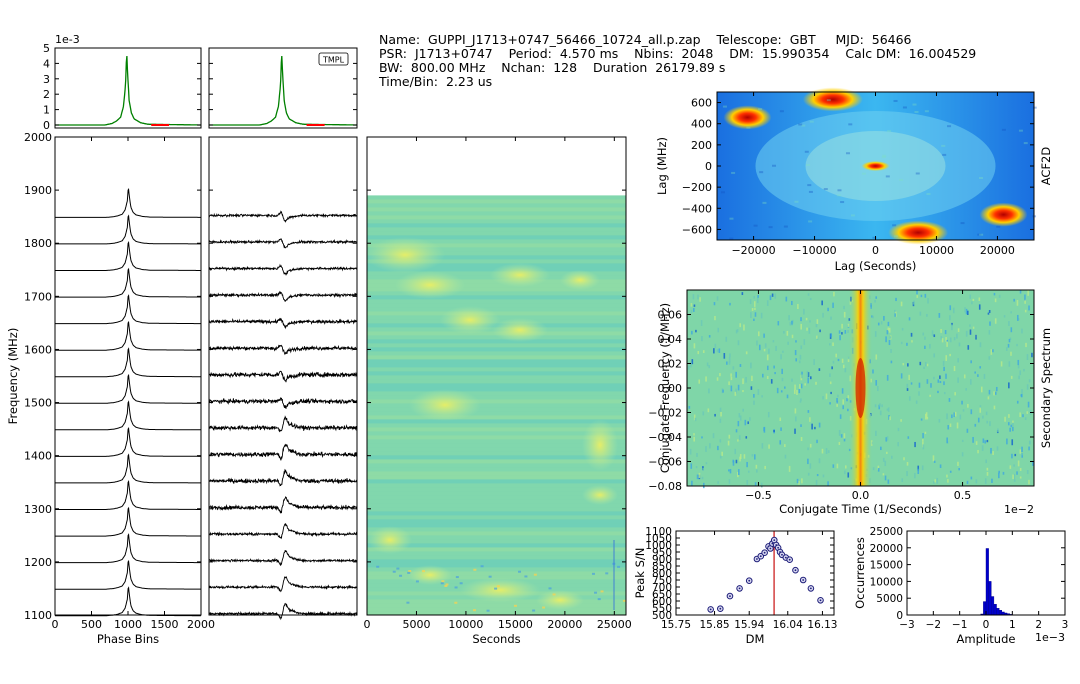  I want to click on telescope-label: Telescope:, so click(749, 39).